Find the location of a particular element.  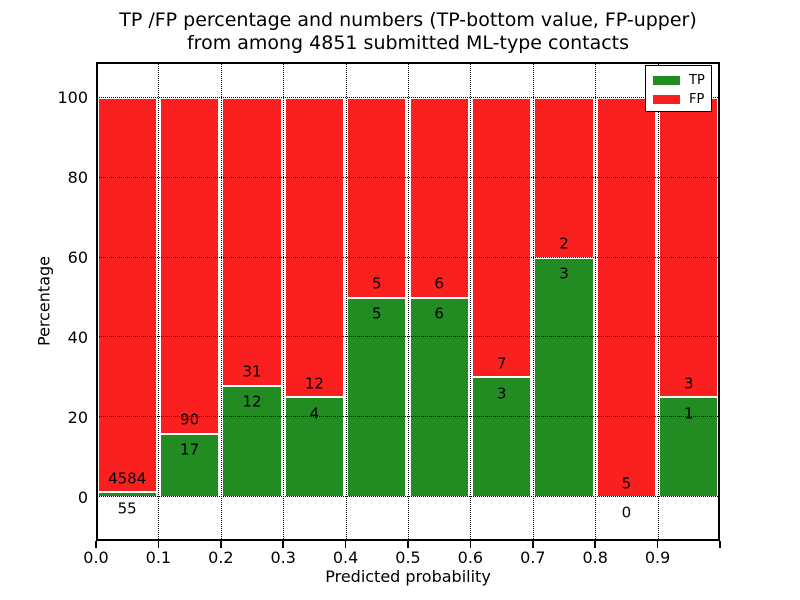

tp-count-label: 0 is located at coordinates (626, 512).